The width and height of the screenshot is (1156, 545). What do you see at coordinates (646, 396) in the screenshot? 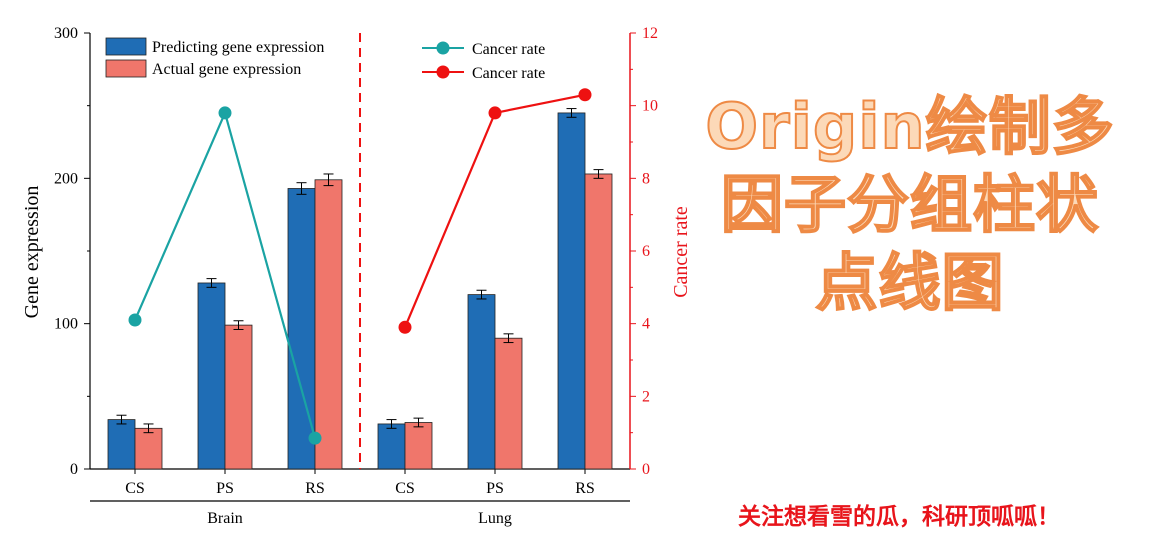
I see `y2-tick-label: 2` at bounding box center [646, 396].